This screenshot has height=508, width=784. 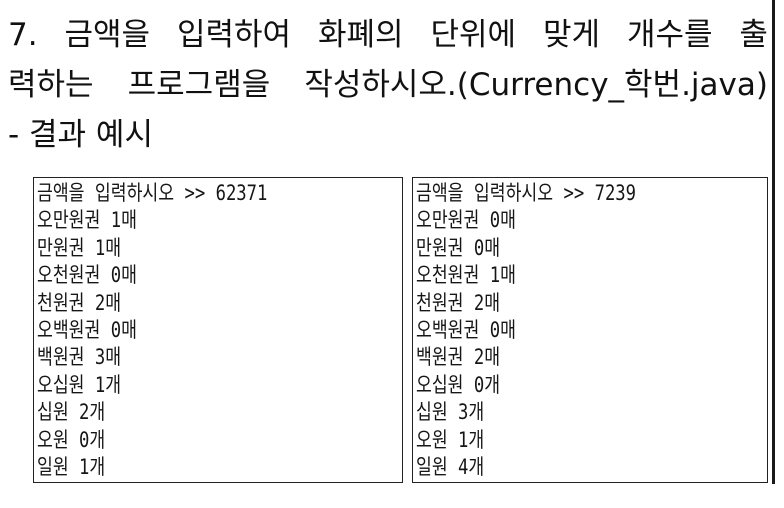 What do you see at coordinates (71, 439) in the screenshot?
I see `console-output-line: 오원 0개` at bounding box center [71, 439].